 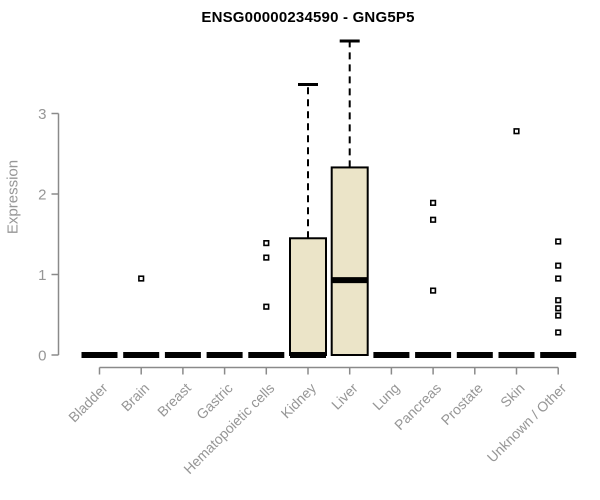 What do you see at coordinates (558, 355) in the screenshot?
I see `box-unknown-other` at bounding box center [558, 355].